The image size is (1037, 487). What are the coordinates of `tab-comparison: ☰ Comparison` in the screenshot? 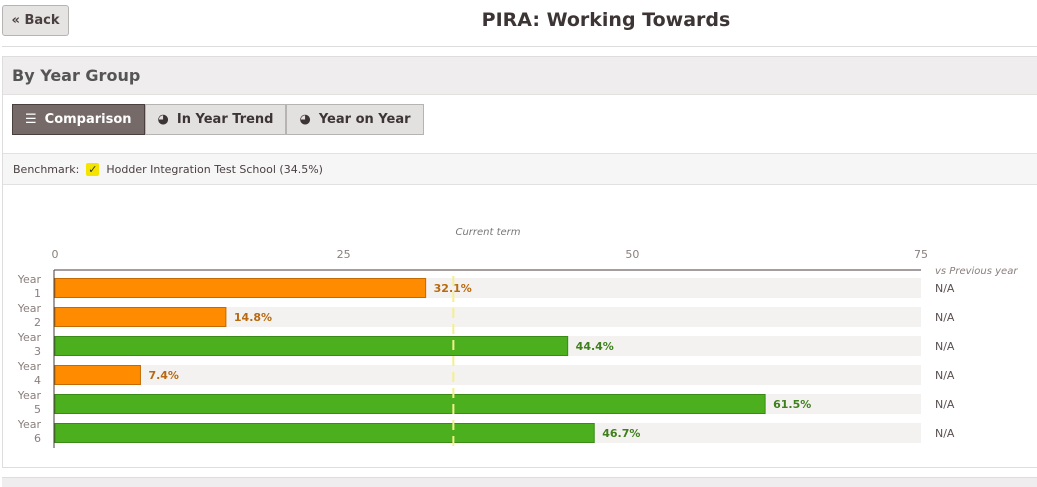 It's located at (78, 119).